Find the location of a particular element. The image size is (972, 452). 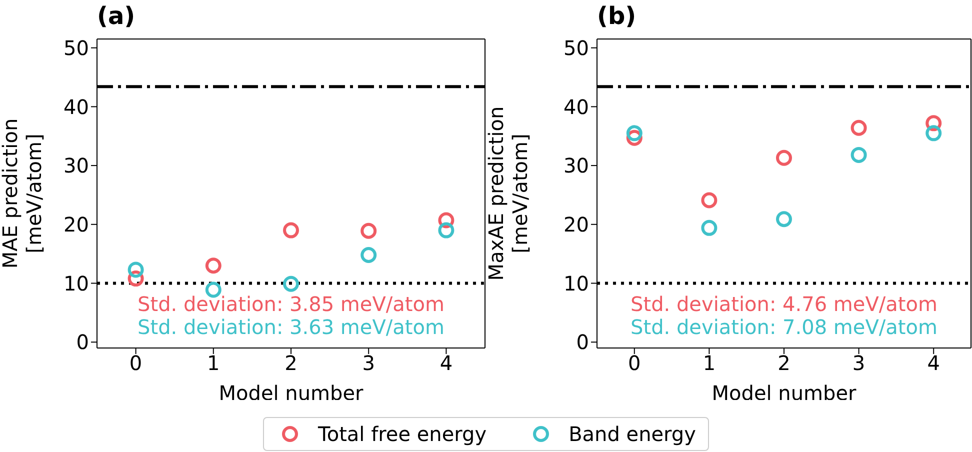

legend-label: Band energy is located at coordinates (632, 434).